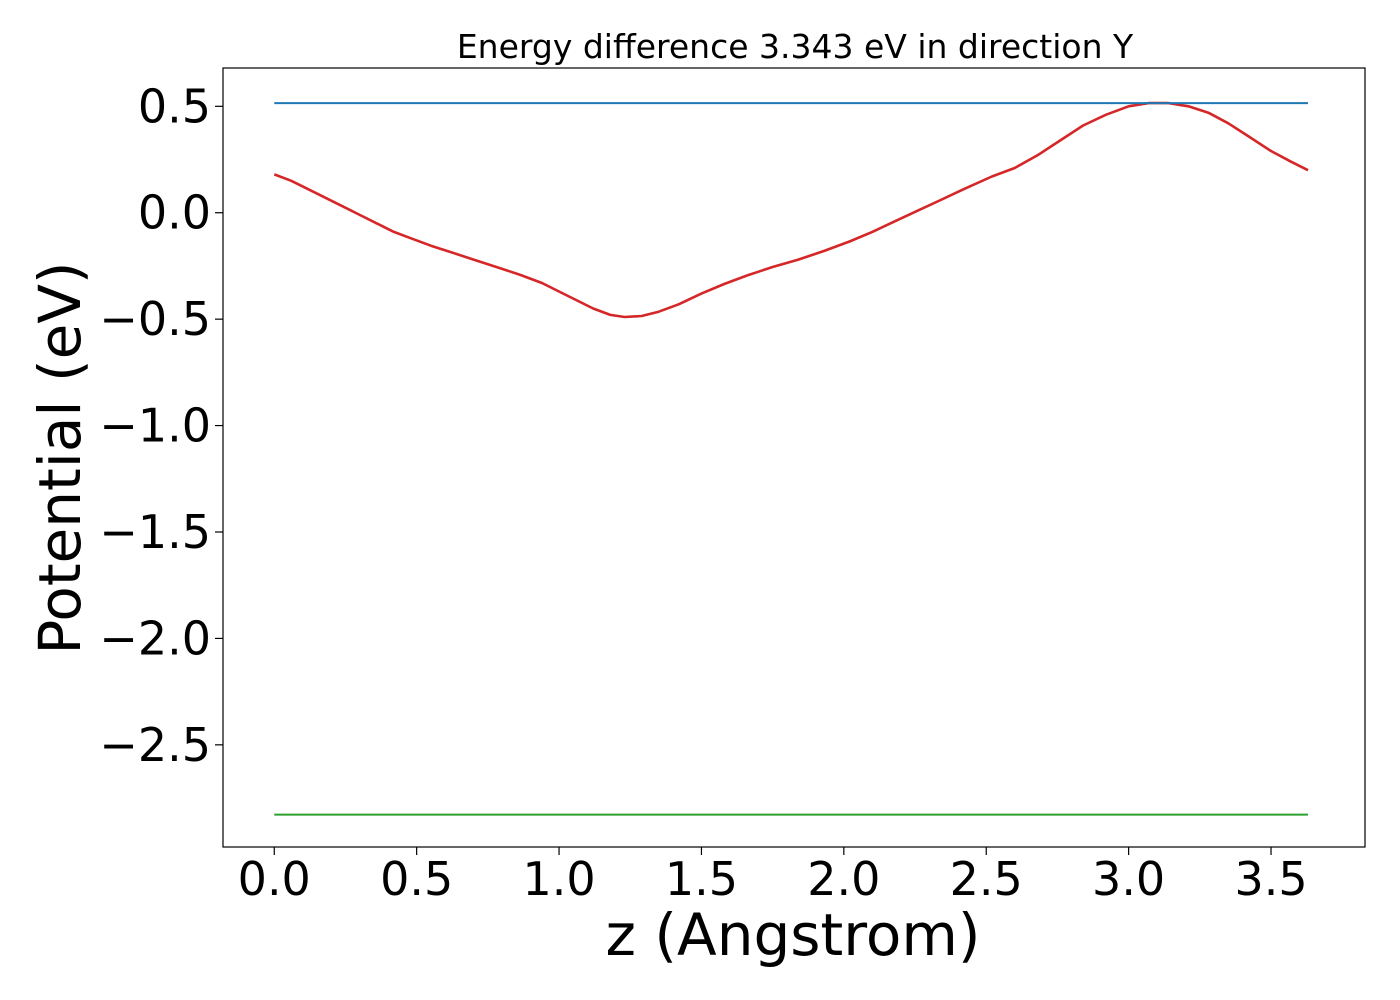 The height and width of the screenshot is (1000, 1400). I want to click on y-tick-label-2: −0.5, so click(155, 319).